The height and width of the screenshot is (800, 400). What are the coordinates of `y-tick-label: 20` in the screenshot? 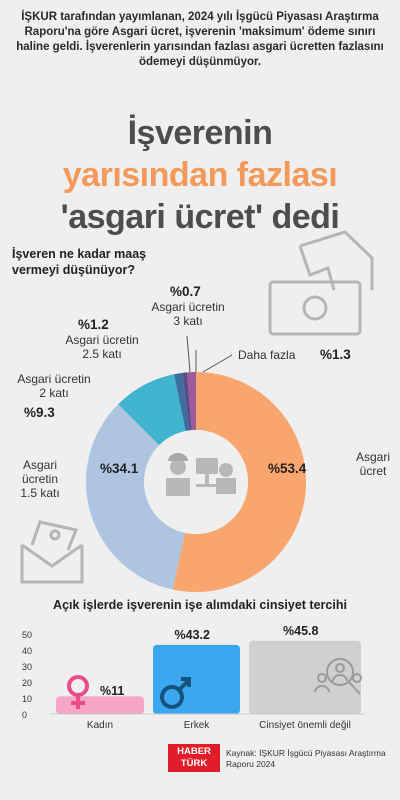 It's located at (27, 683).